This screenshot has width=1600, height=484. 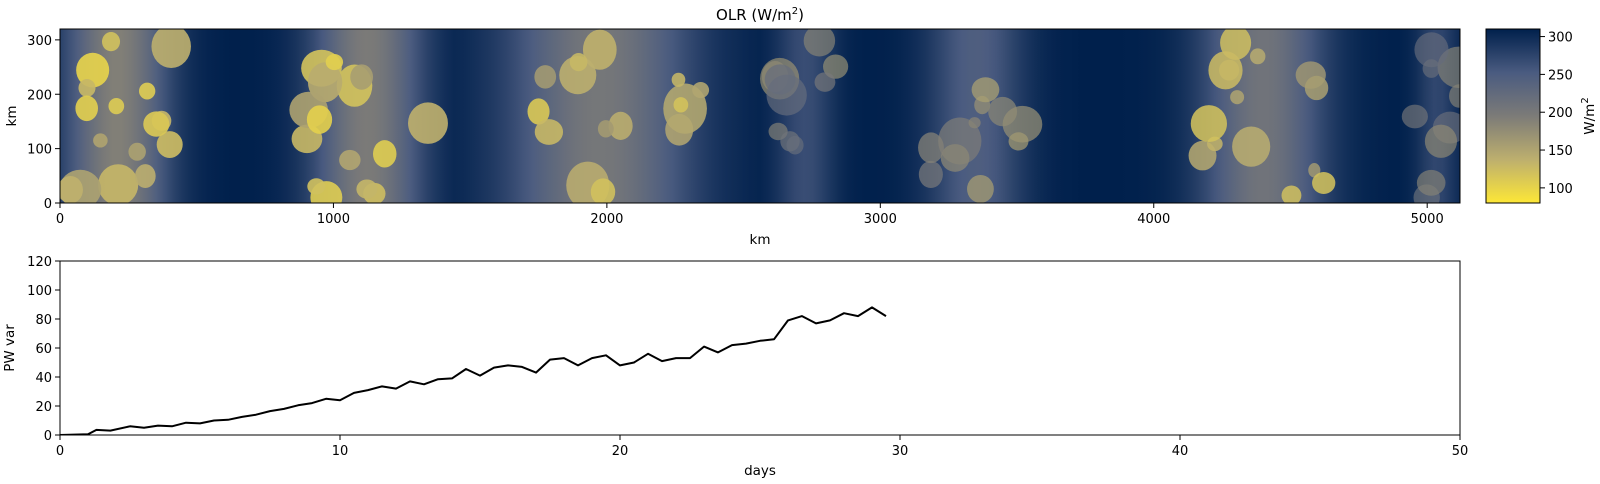 What do you see at coordinates (43, 320) in the screenshot?
I see `y-tick-label: 80` at bounding box center [43, 320].